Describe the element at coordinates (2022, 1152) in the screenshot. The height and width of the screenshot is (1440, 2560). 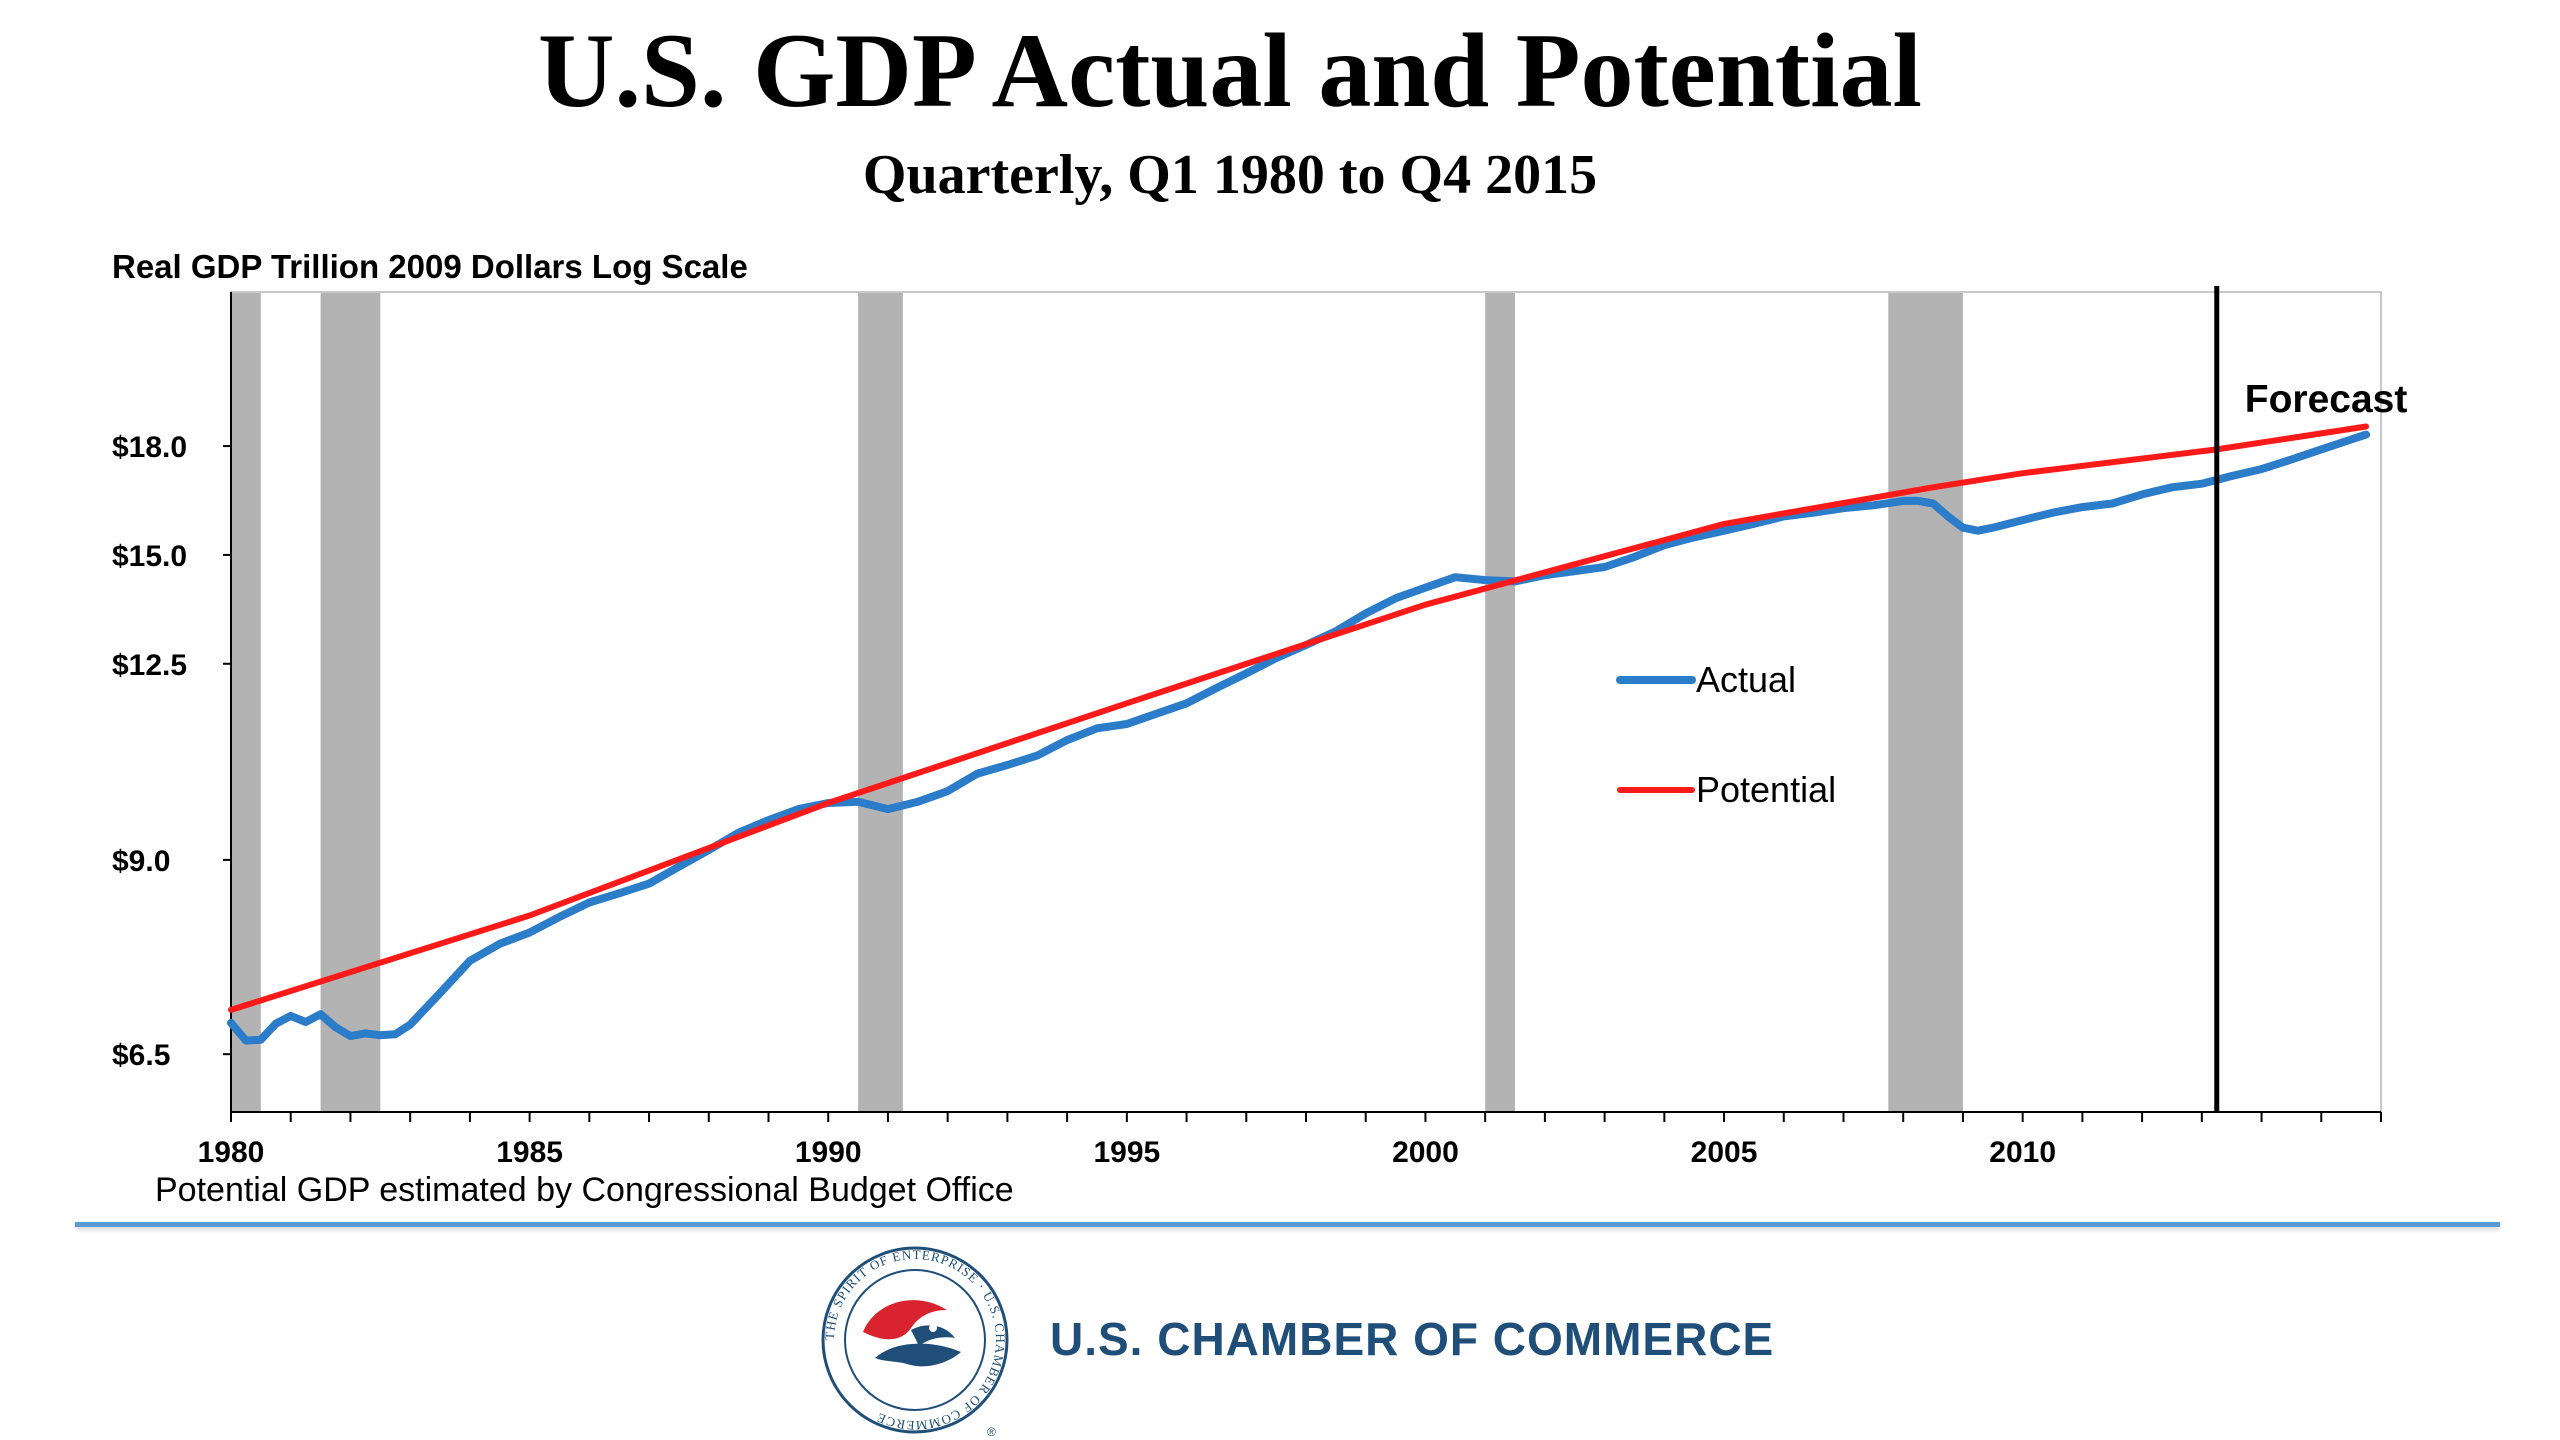
I see `x-tick-label: 2010` at that location.